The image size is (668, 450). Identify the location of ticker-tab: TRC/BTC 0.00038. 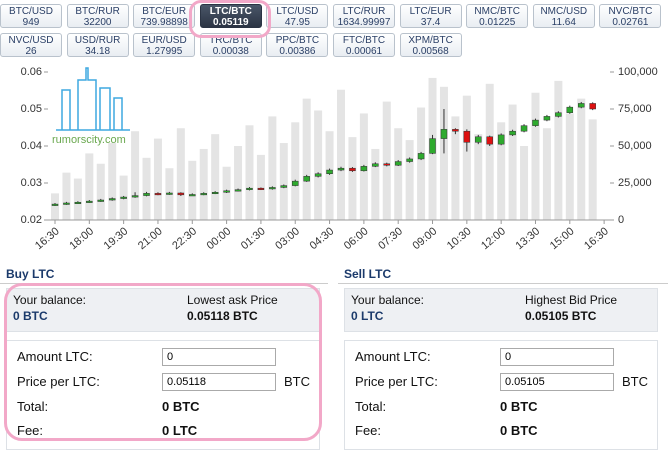
(230, 45).